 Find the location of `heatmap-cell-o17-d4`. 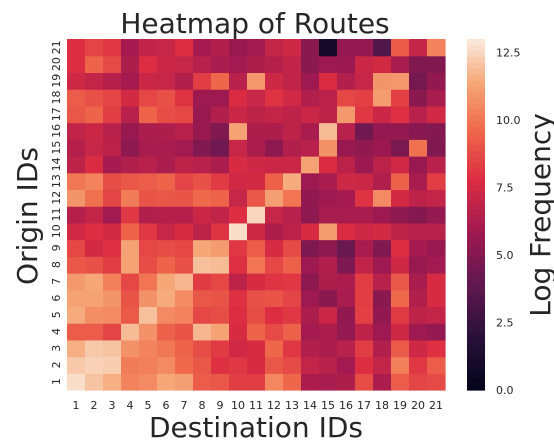

heatmap-cell-o17-d4 is located at coordinates (130, 114).